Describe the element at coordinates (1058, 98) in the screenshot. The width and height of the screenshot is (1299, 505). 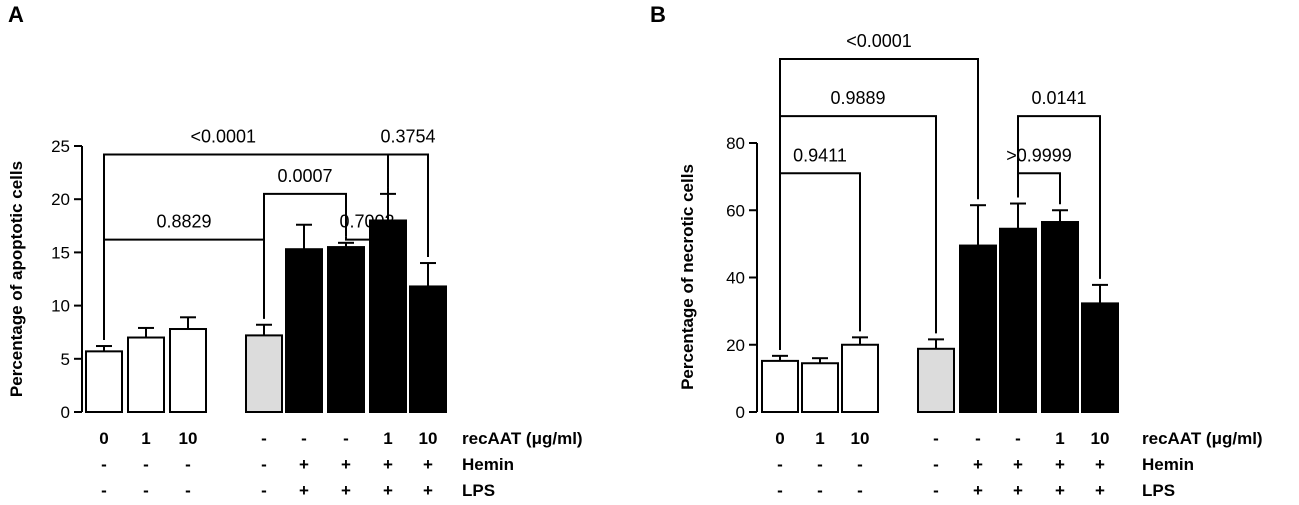
I see `p-value-label: 0.0141` at that location.